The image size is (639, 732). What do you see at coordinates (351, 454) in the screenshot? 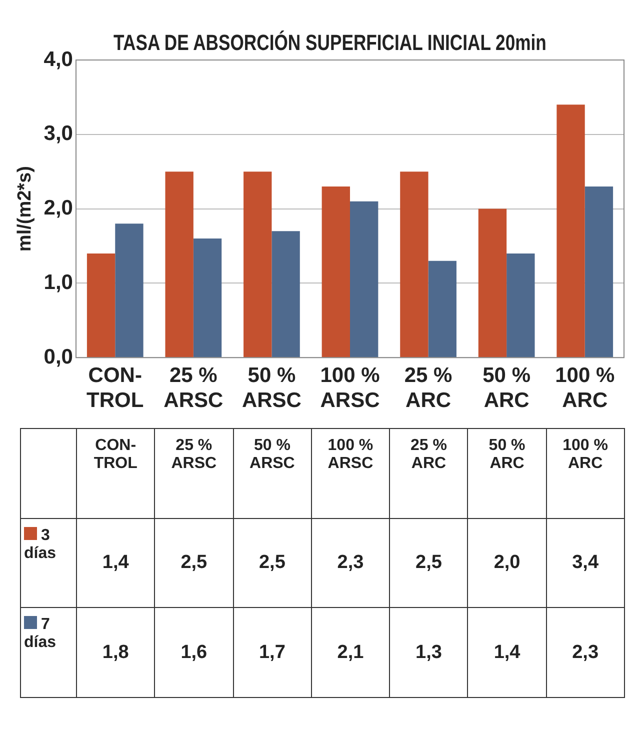
I see `category-label: 100 % ARSC` at bounding box center [351, 454].